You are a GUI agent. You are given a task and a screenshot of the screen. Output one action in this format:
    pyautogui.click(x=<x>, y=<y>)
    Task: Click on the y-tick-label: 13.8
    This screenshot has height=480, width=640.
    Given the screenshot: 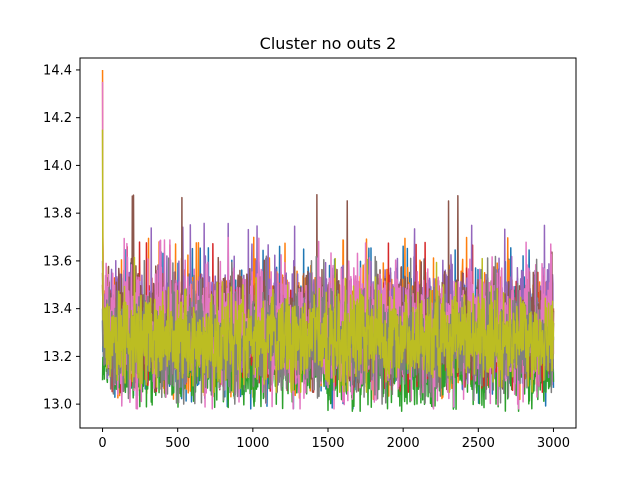 What is the action you would take?
    pyautogui.click(x=57, y=214)
    